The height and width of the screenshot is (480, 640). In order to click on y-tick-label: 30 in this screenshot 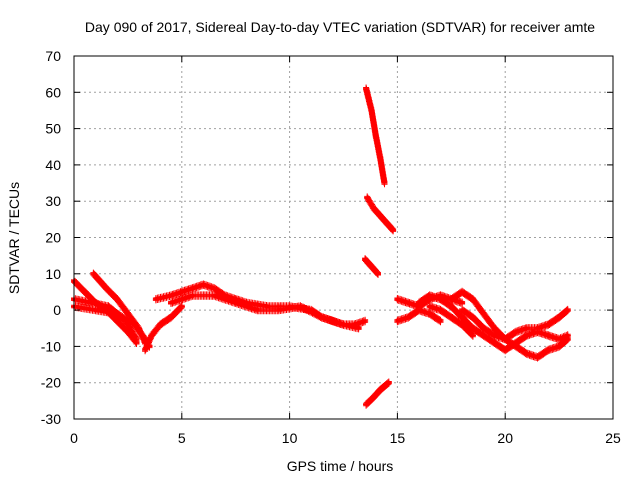, I will do `click(53, 201)`.